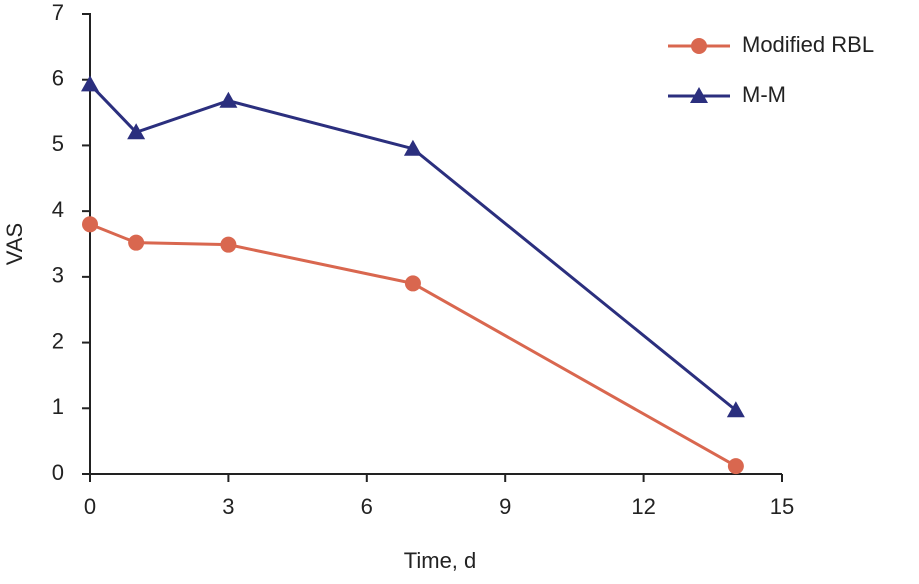 This screenshot has width=919, height=584. Describe the element at coordinates (58, 78) in the screenshot. I see `y-tick-label: 6` at that location.